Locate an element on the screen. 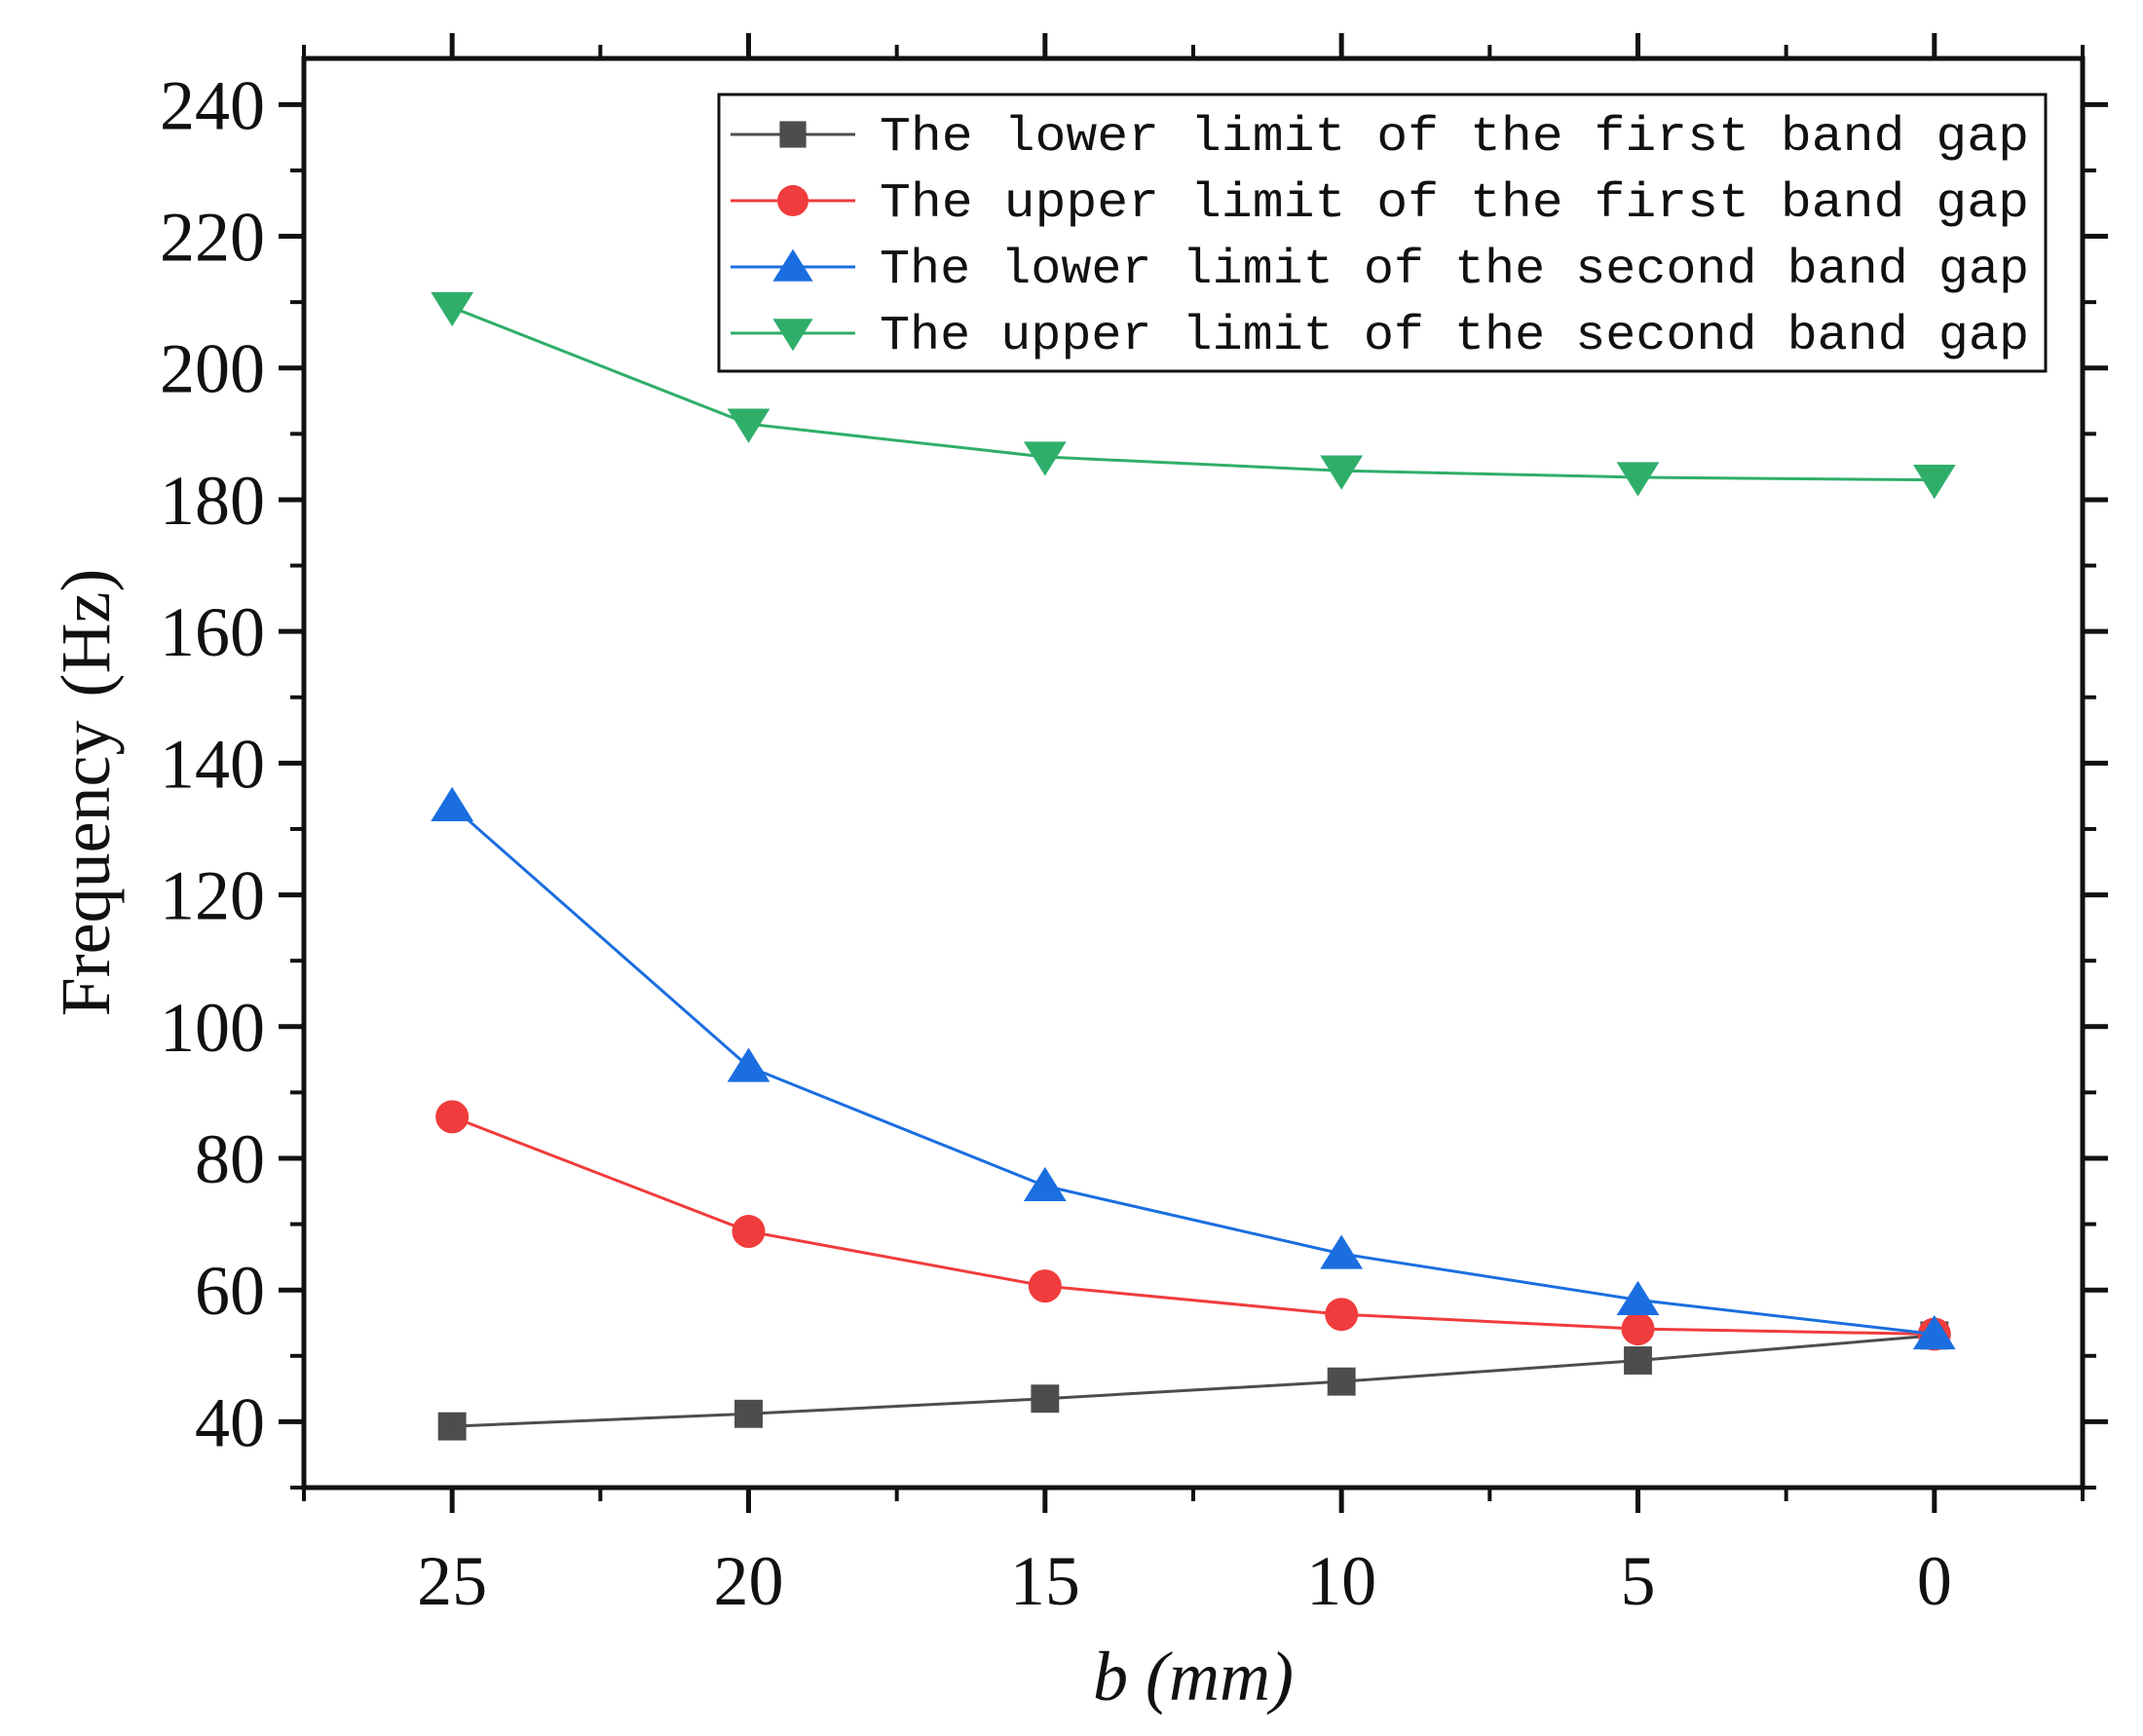 Image resolution: width=2143 pixels, height=1736 pixels. x-axis-unit: (mm) is located at coordinates (1211, 1677).